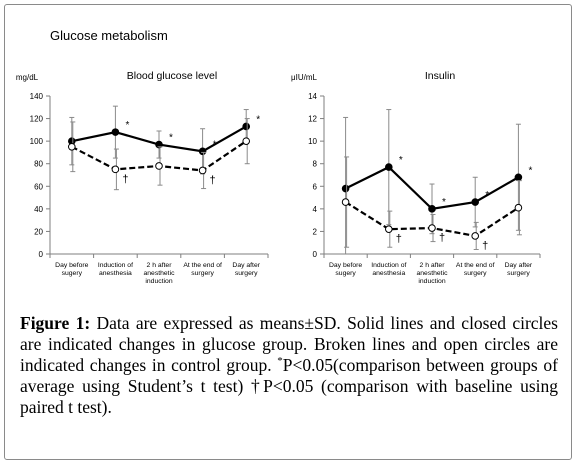 The width and height of the screenshot is (578, 466). What do you see at coordinates (38, 209) in the screenshot?
I see `y-tick-label: 40` at bounding box center [38, 209].